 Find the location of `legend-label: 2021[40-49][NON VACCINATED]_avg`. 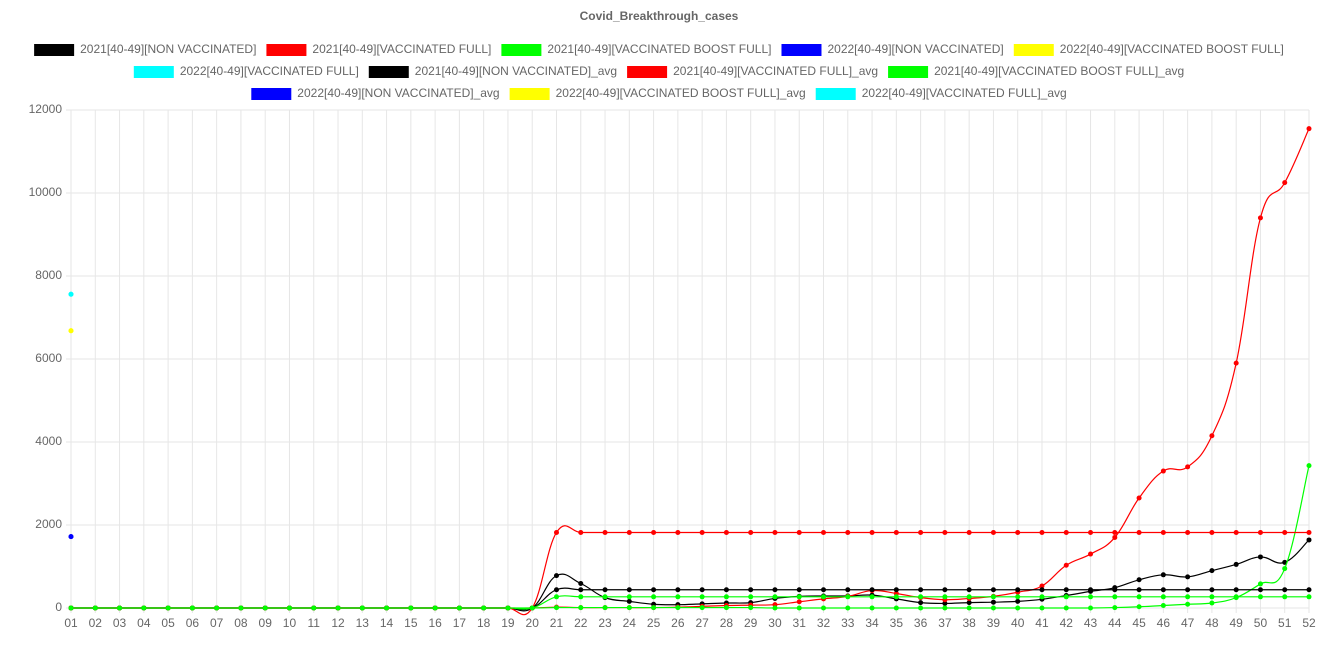

legend-label: 2021[40-49][NON VACCINATED]_avg is located at coordinates (516, 71).